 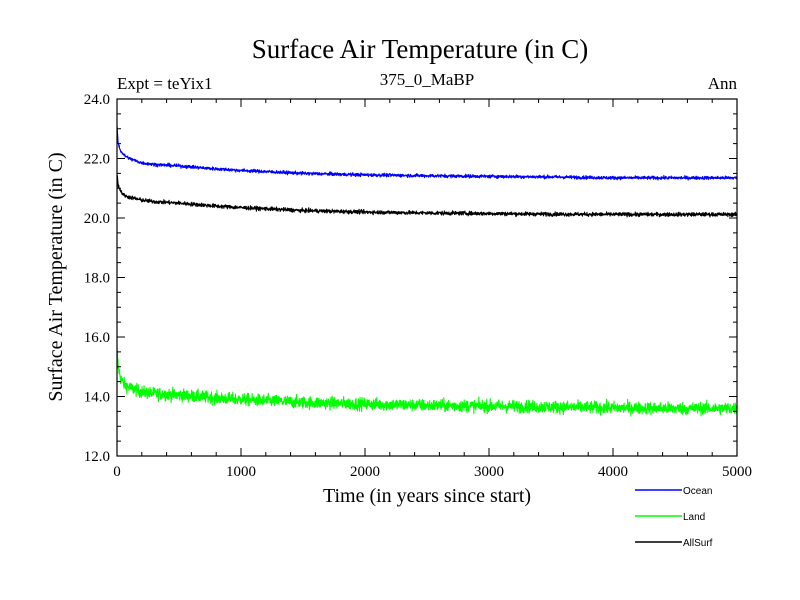 I want to click on y-tick-label: 12.0, so click(x=97, y=457).